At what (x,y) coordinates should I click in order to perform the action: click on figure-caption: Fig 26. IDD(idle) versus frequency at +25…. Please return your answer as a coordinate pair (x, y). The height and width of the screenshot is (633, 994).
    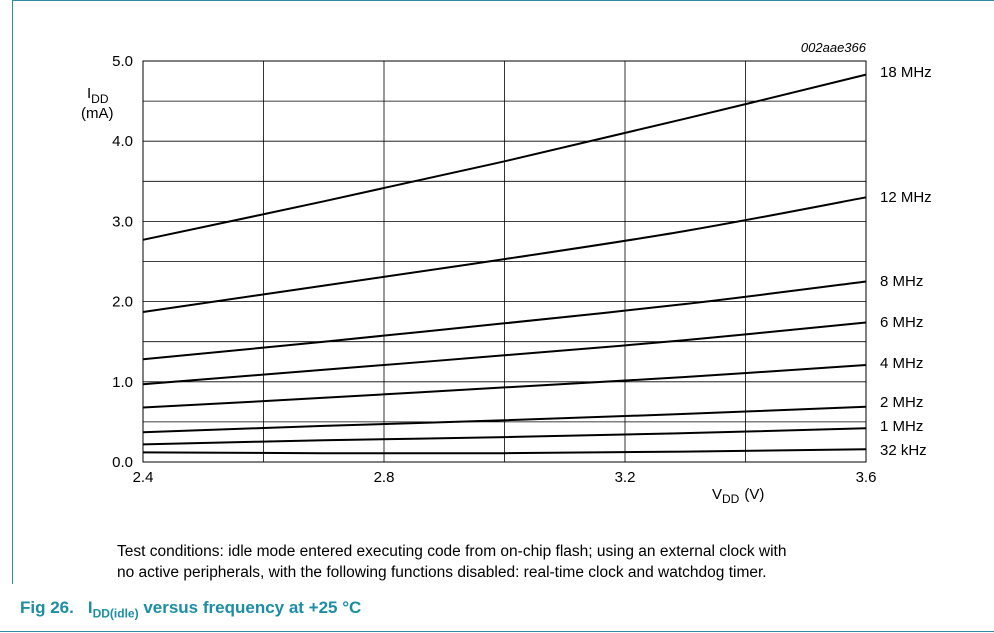
    Looking at the image, I should click on (190, 609).